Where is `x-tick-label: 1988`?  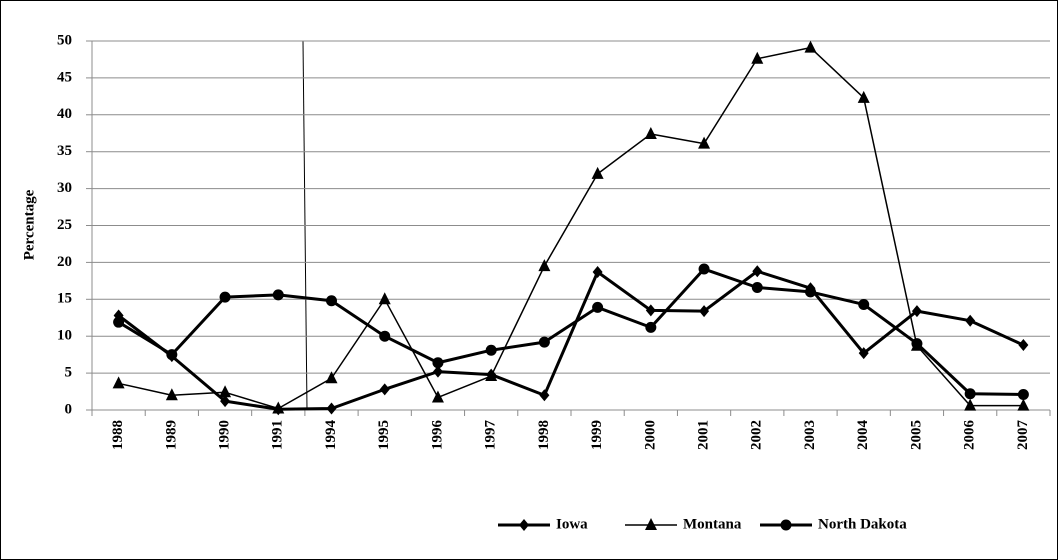 x-tick-label: 1988 is located at coordinates (118, 435).